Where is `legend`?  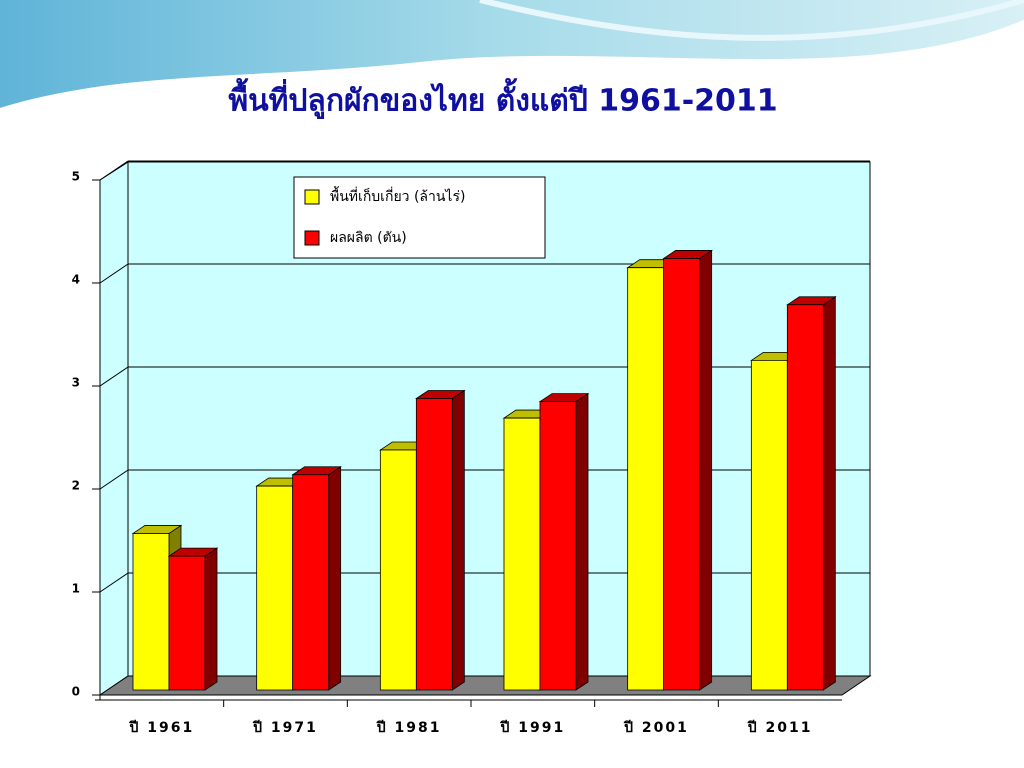 legend is located at coordinates (419, 217).